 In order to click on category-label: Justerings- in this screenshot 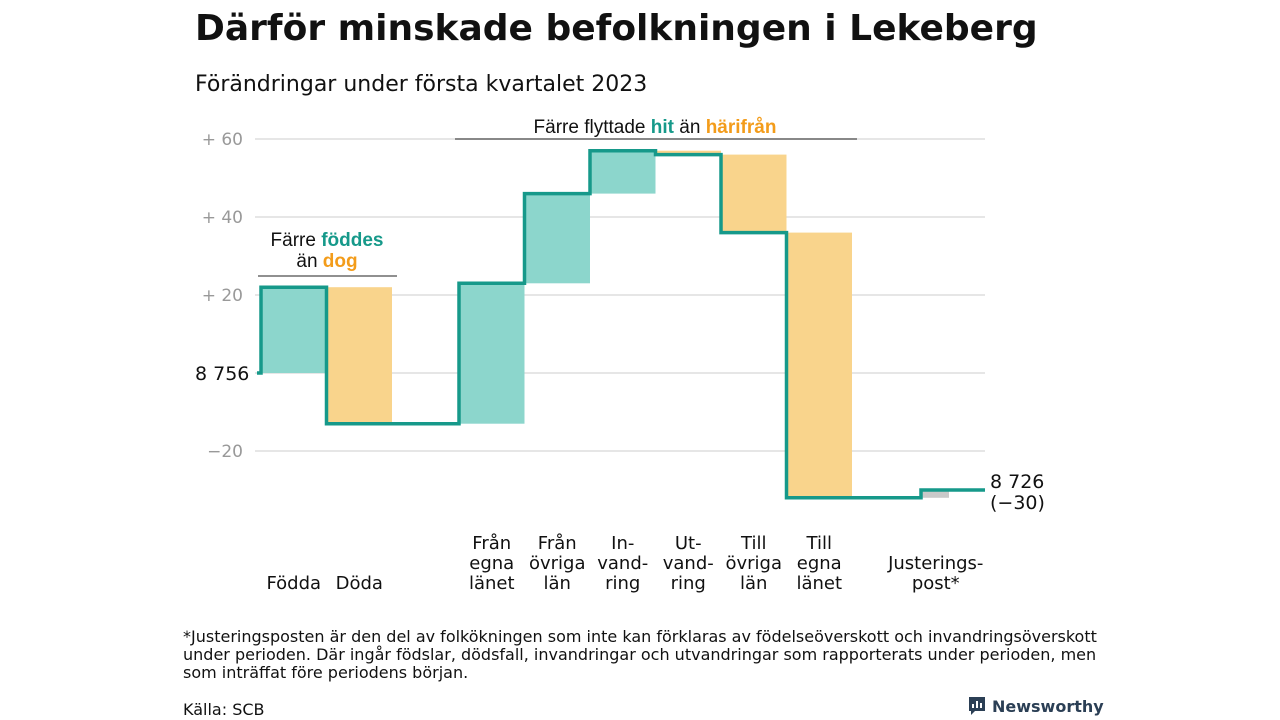, I will do `click(935, 563)`.